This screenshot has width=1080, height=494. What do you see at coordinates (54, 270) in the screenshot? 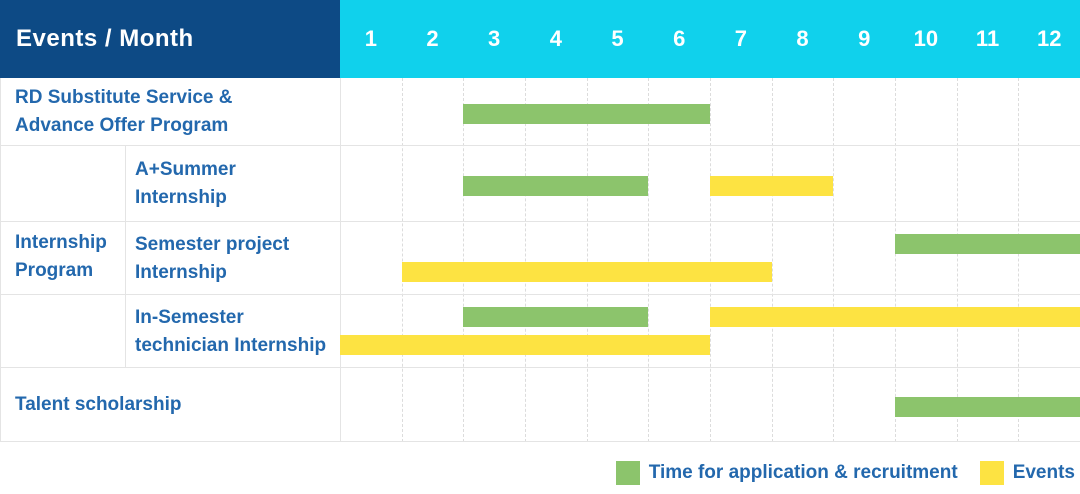
I see `label-line: Program` at bounding box center [54, 270].